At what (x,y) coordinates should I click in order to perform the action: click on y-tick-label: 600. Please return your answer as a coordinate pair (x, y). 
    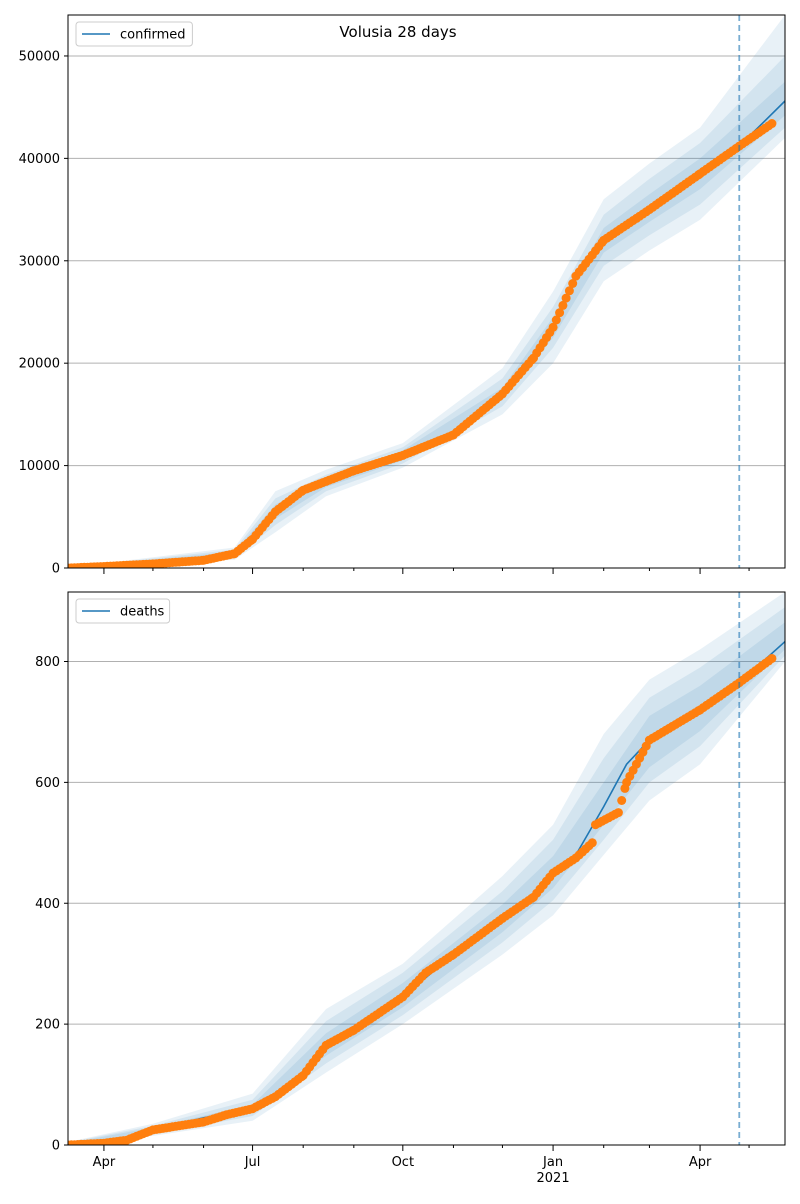
    Looking at the image, I should click on (47, 783).